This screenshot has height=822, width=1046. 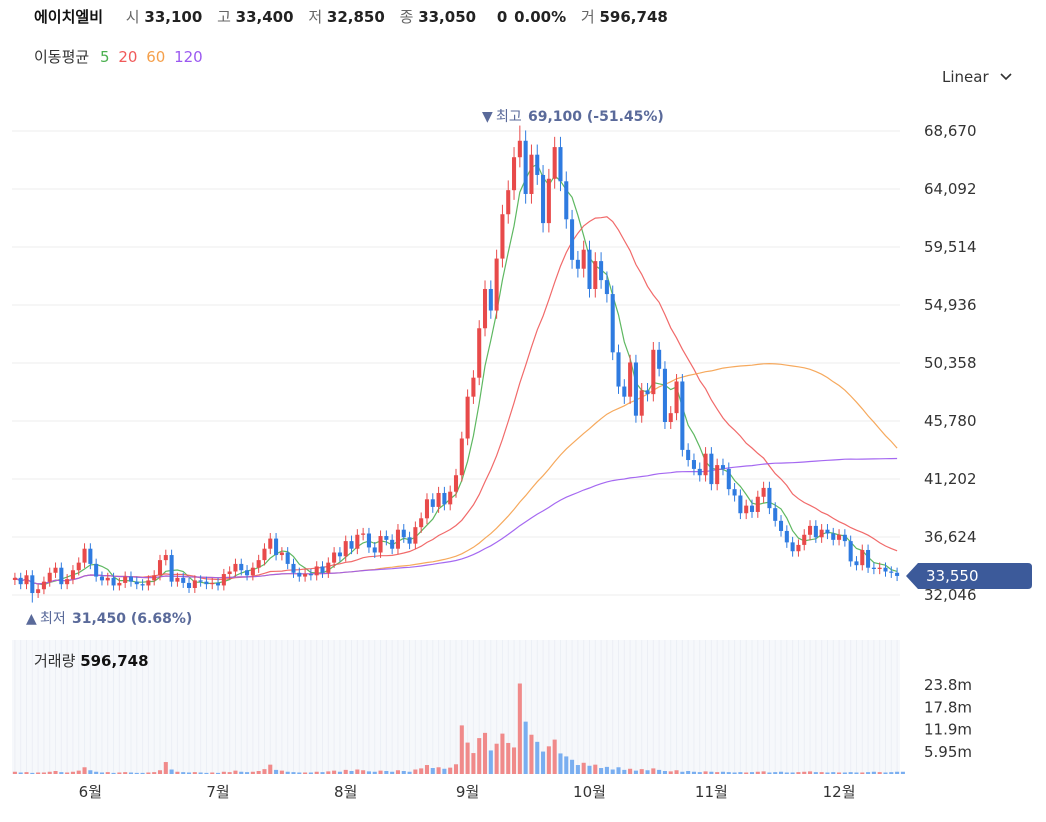 What do you see at coordinates (509, 117) in the screenshot?
I see `high-text: 최고` at bounding box center [509, 117].